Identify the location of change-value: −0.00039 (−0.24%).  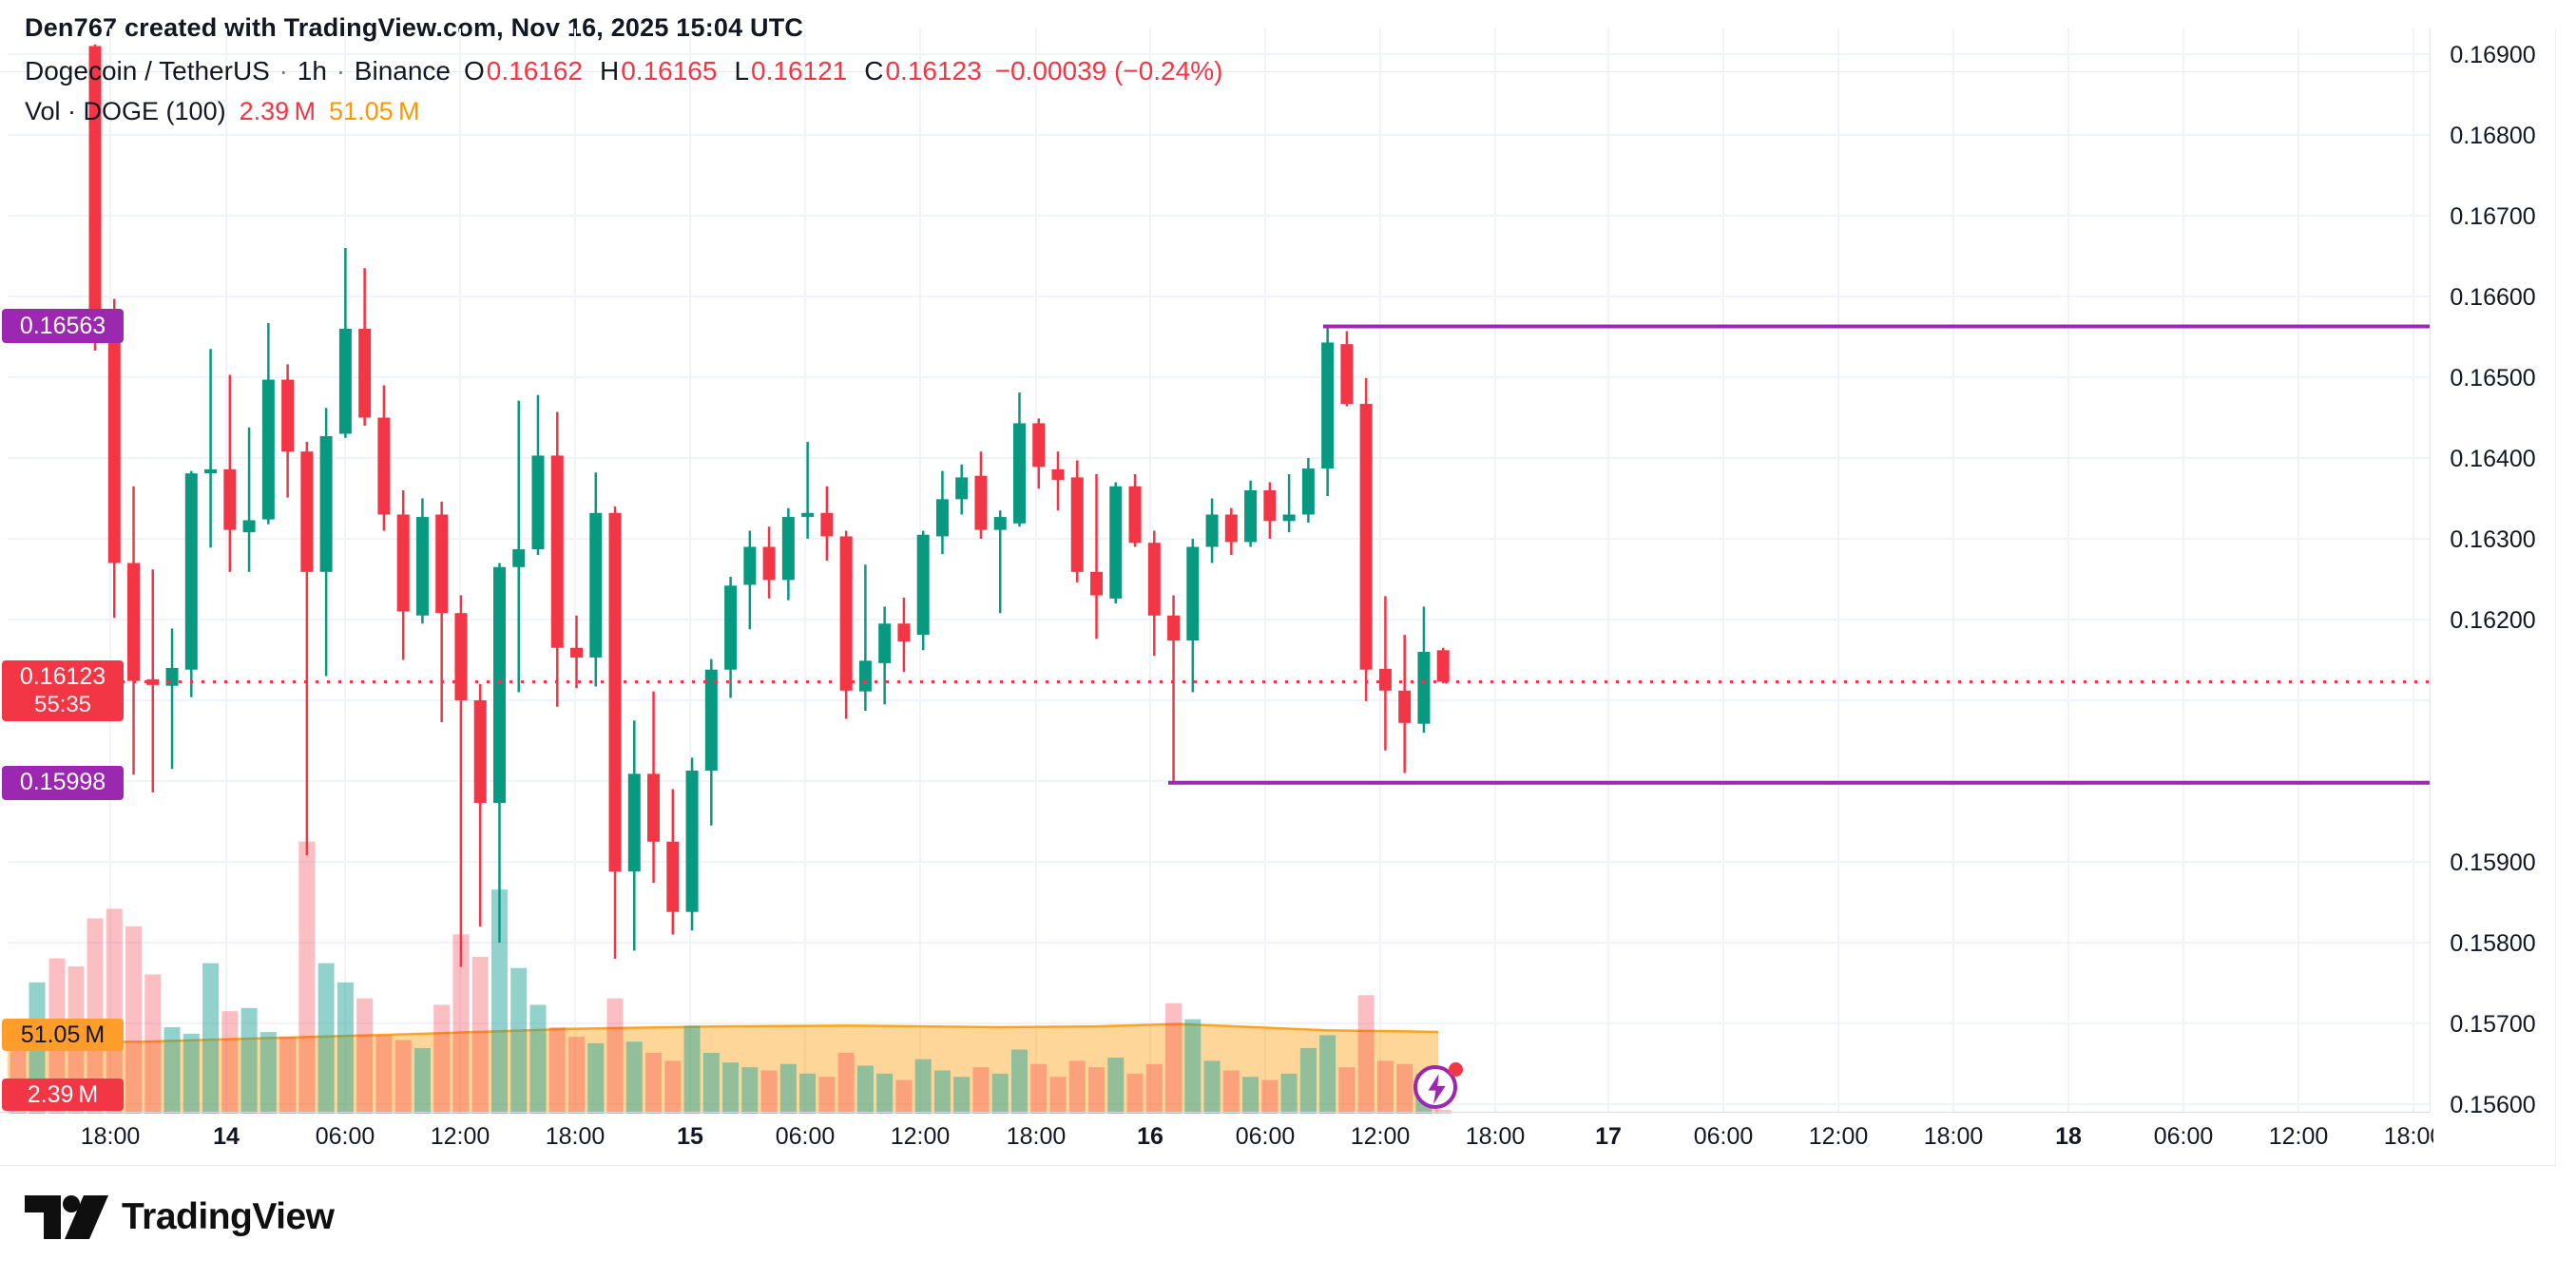
(1109, 71).